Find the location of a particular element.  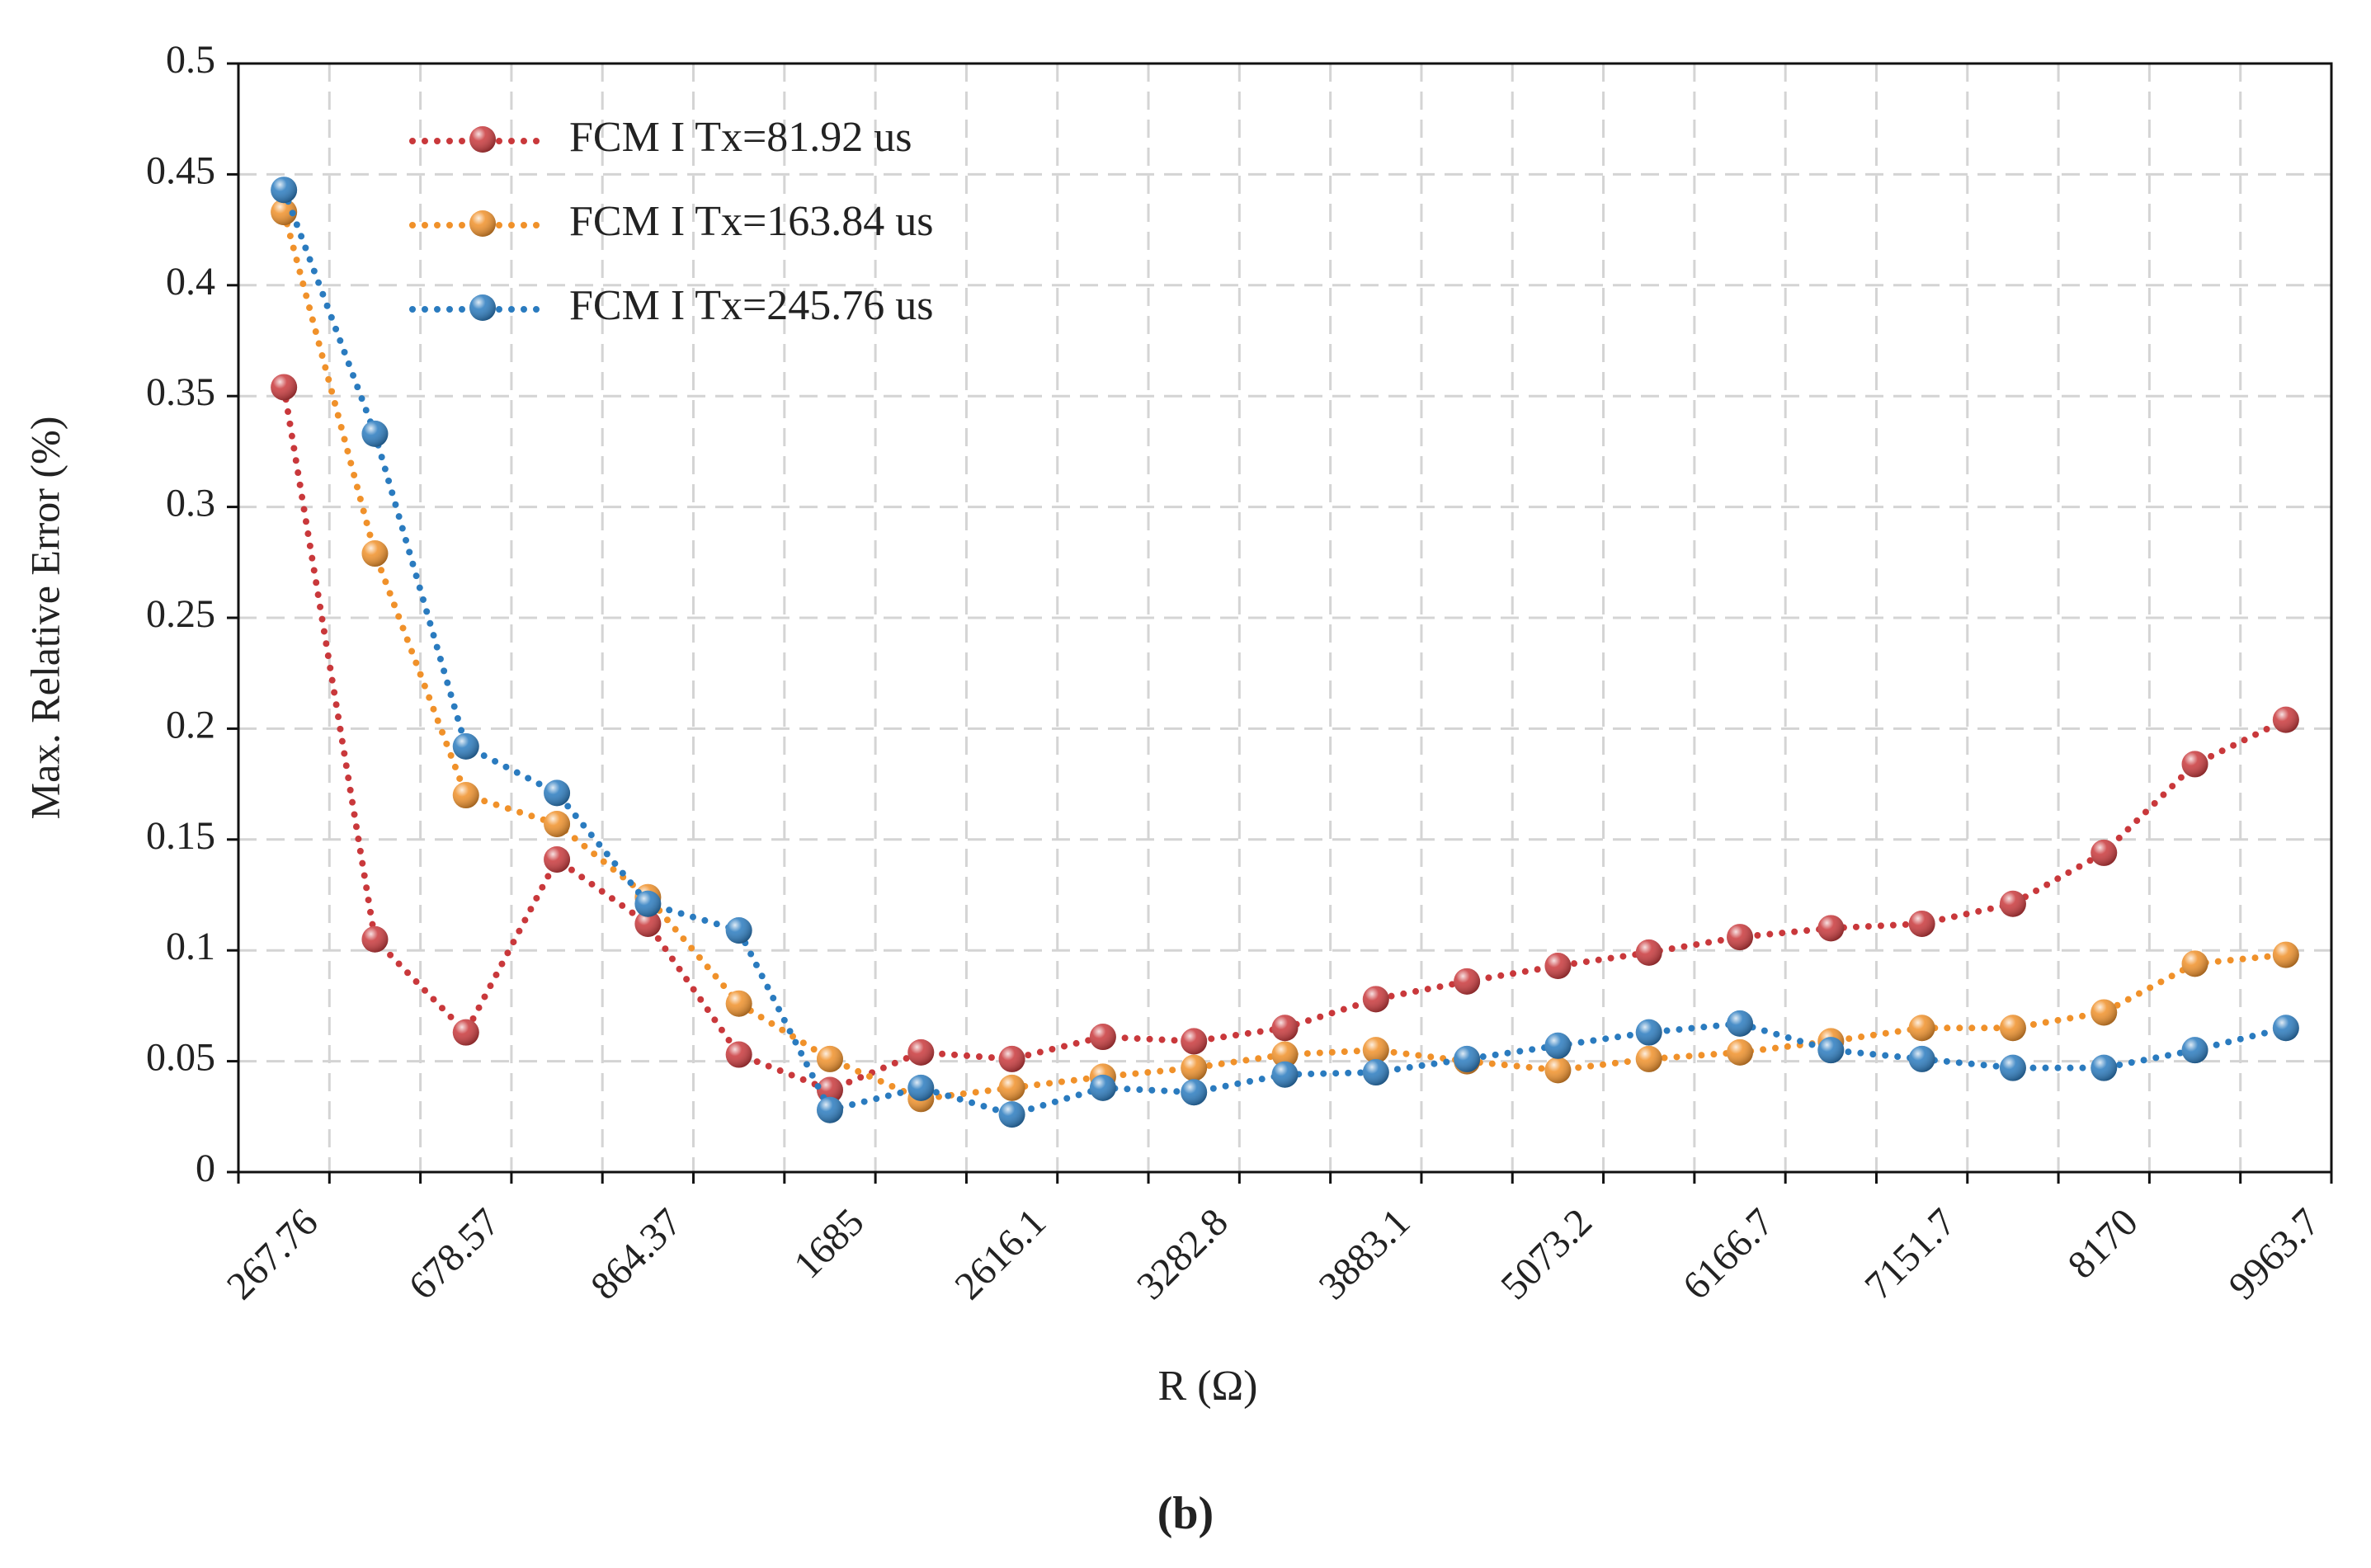

y-tick-label: 0.35 is located at coordinates (180, 392).